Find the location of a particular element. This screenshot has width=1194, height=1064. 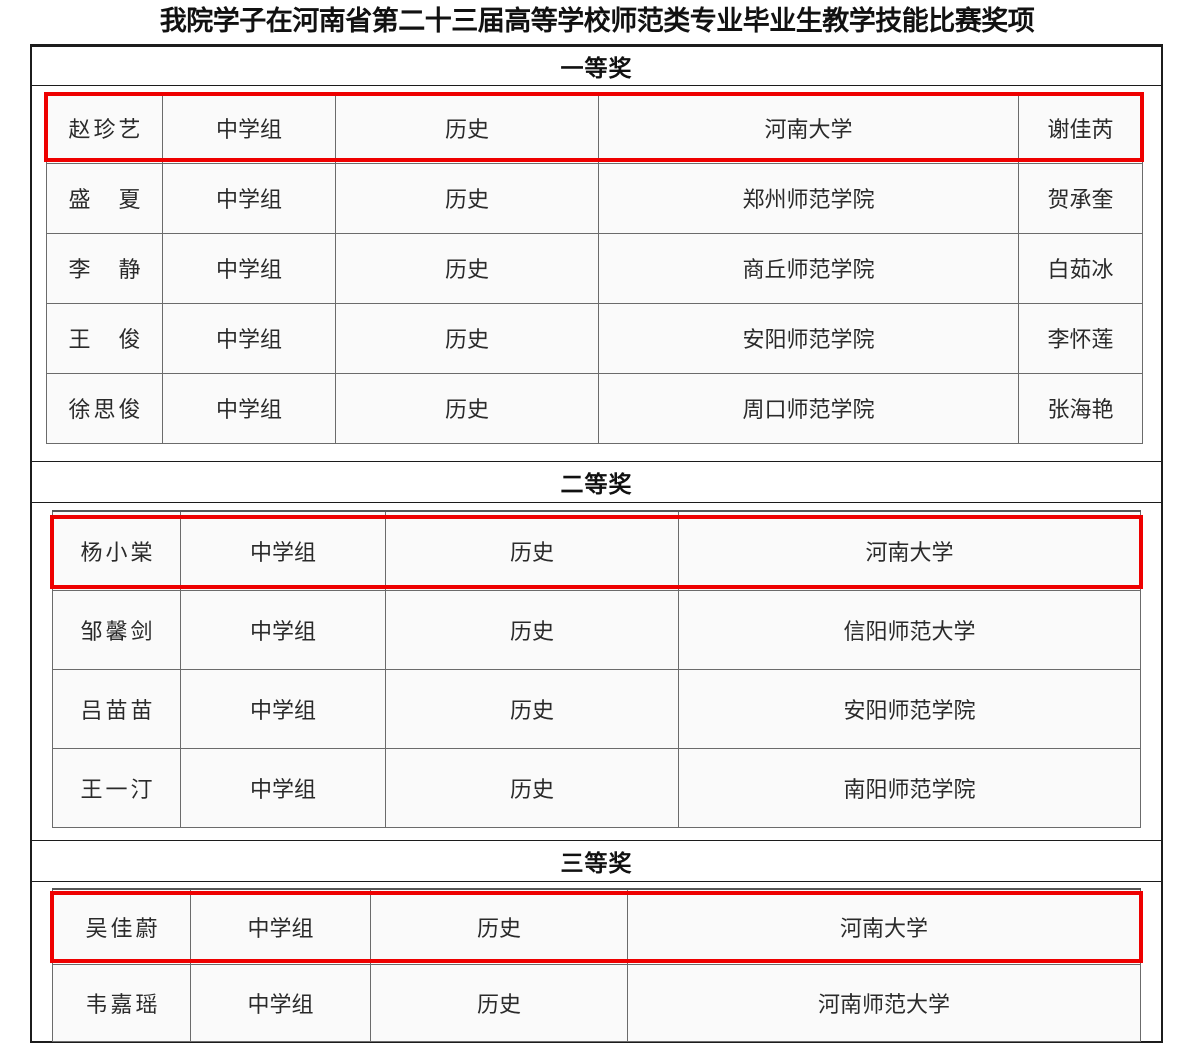

award-band-label: 一等奖 is located at coordinates (596, 68).